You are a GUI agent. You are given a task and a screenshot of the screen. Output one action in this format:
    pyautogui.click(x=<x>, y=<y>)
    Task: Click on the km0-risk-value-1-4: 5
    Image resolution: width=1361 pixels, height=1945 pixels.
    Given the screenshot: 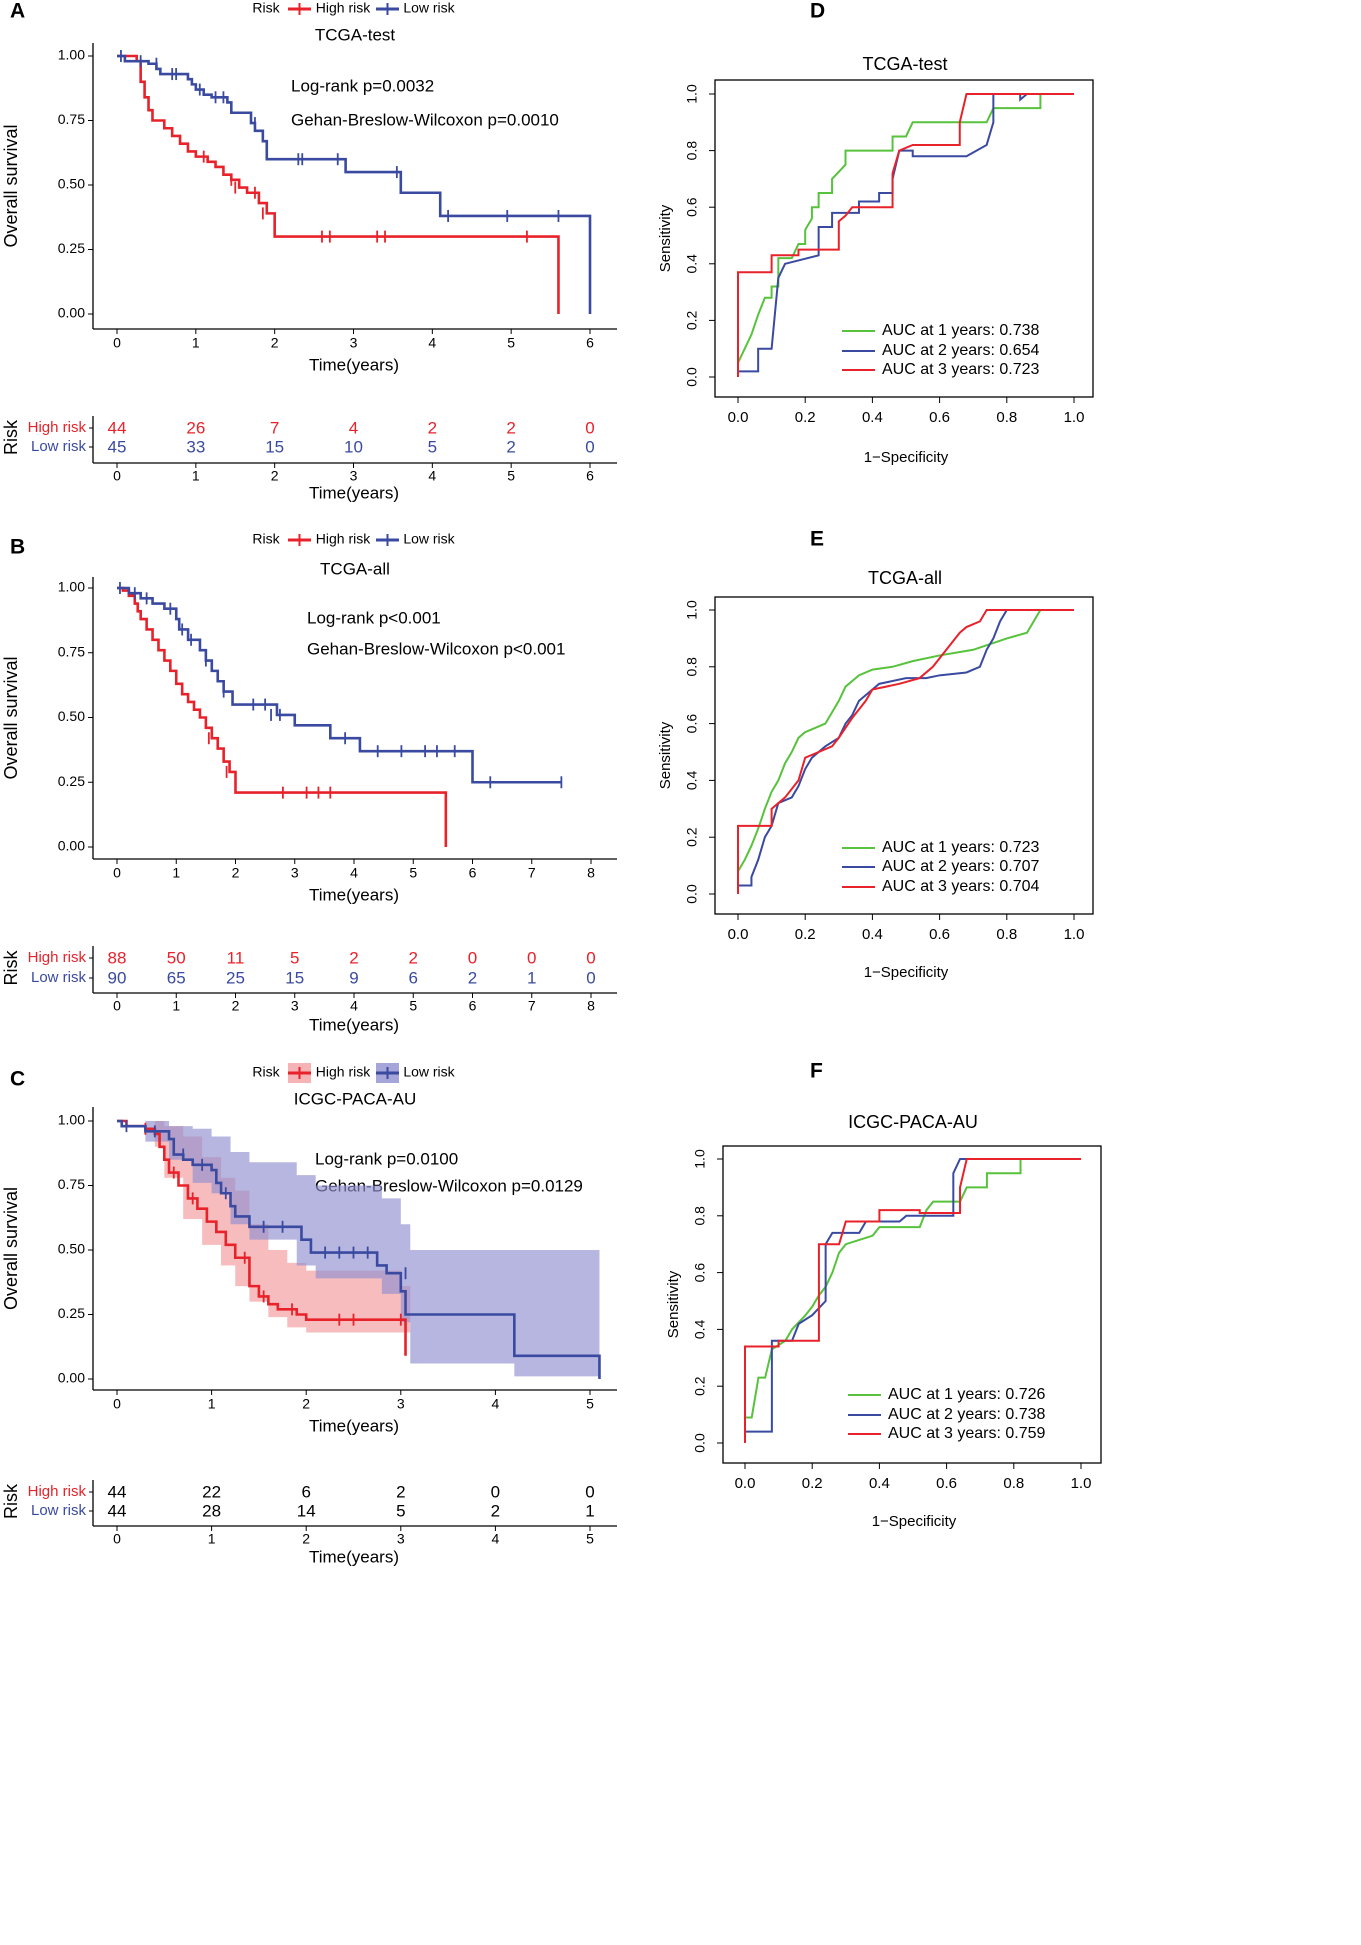 What is the action you would take?
    pyautogui.click(x=432, y=446)
    